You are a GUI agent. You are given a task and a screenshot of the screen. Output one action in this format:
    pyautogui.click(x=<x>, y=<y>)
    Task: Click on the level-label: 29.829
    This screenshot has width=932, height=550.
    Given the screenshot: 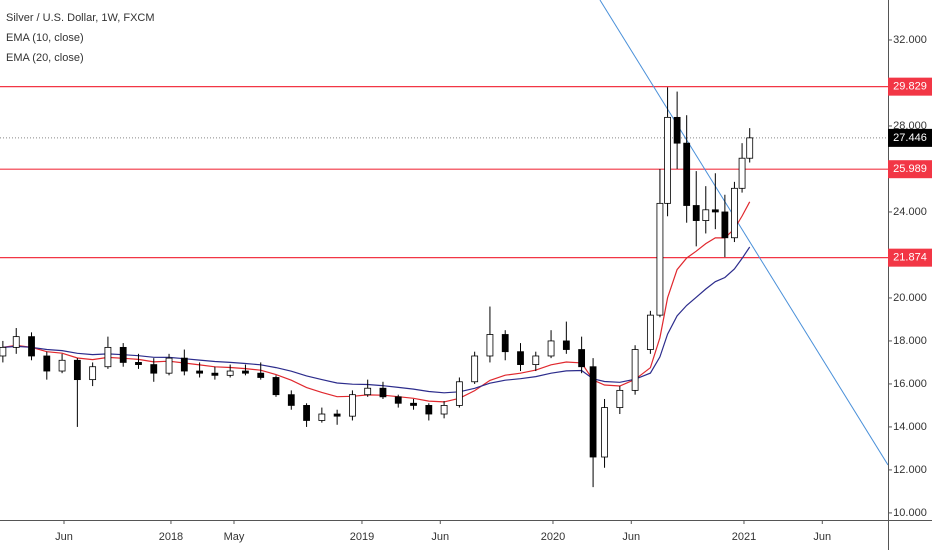 What is the action you would take?
    pyautogui.click(x=910, y=87)
    